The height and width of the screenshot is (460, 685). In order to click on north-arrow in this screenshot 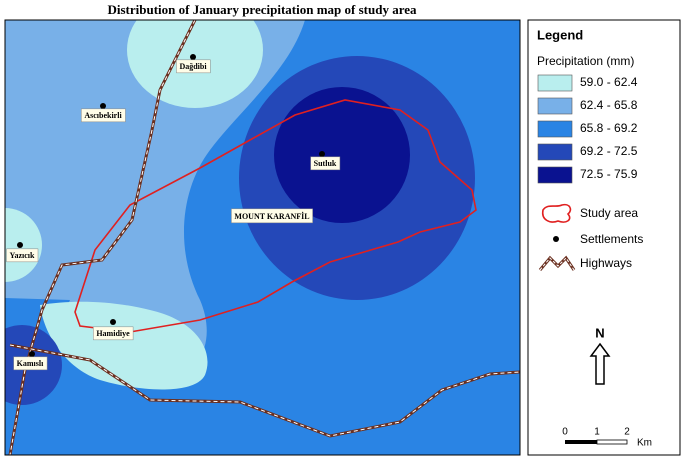, I will do `click(600, 363)`.